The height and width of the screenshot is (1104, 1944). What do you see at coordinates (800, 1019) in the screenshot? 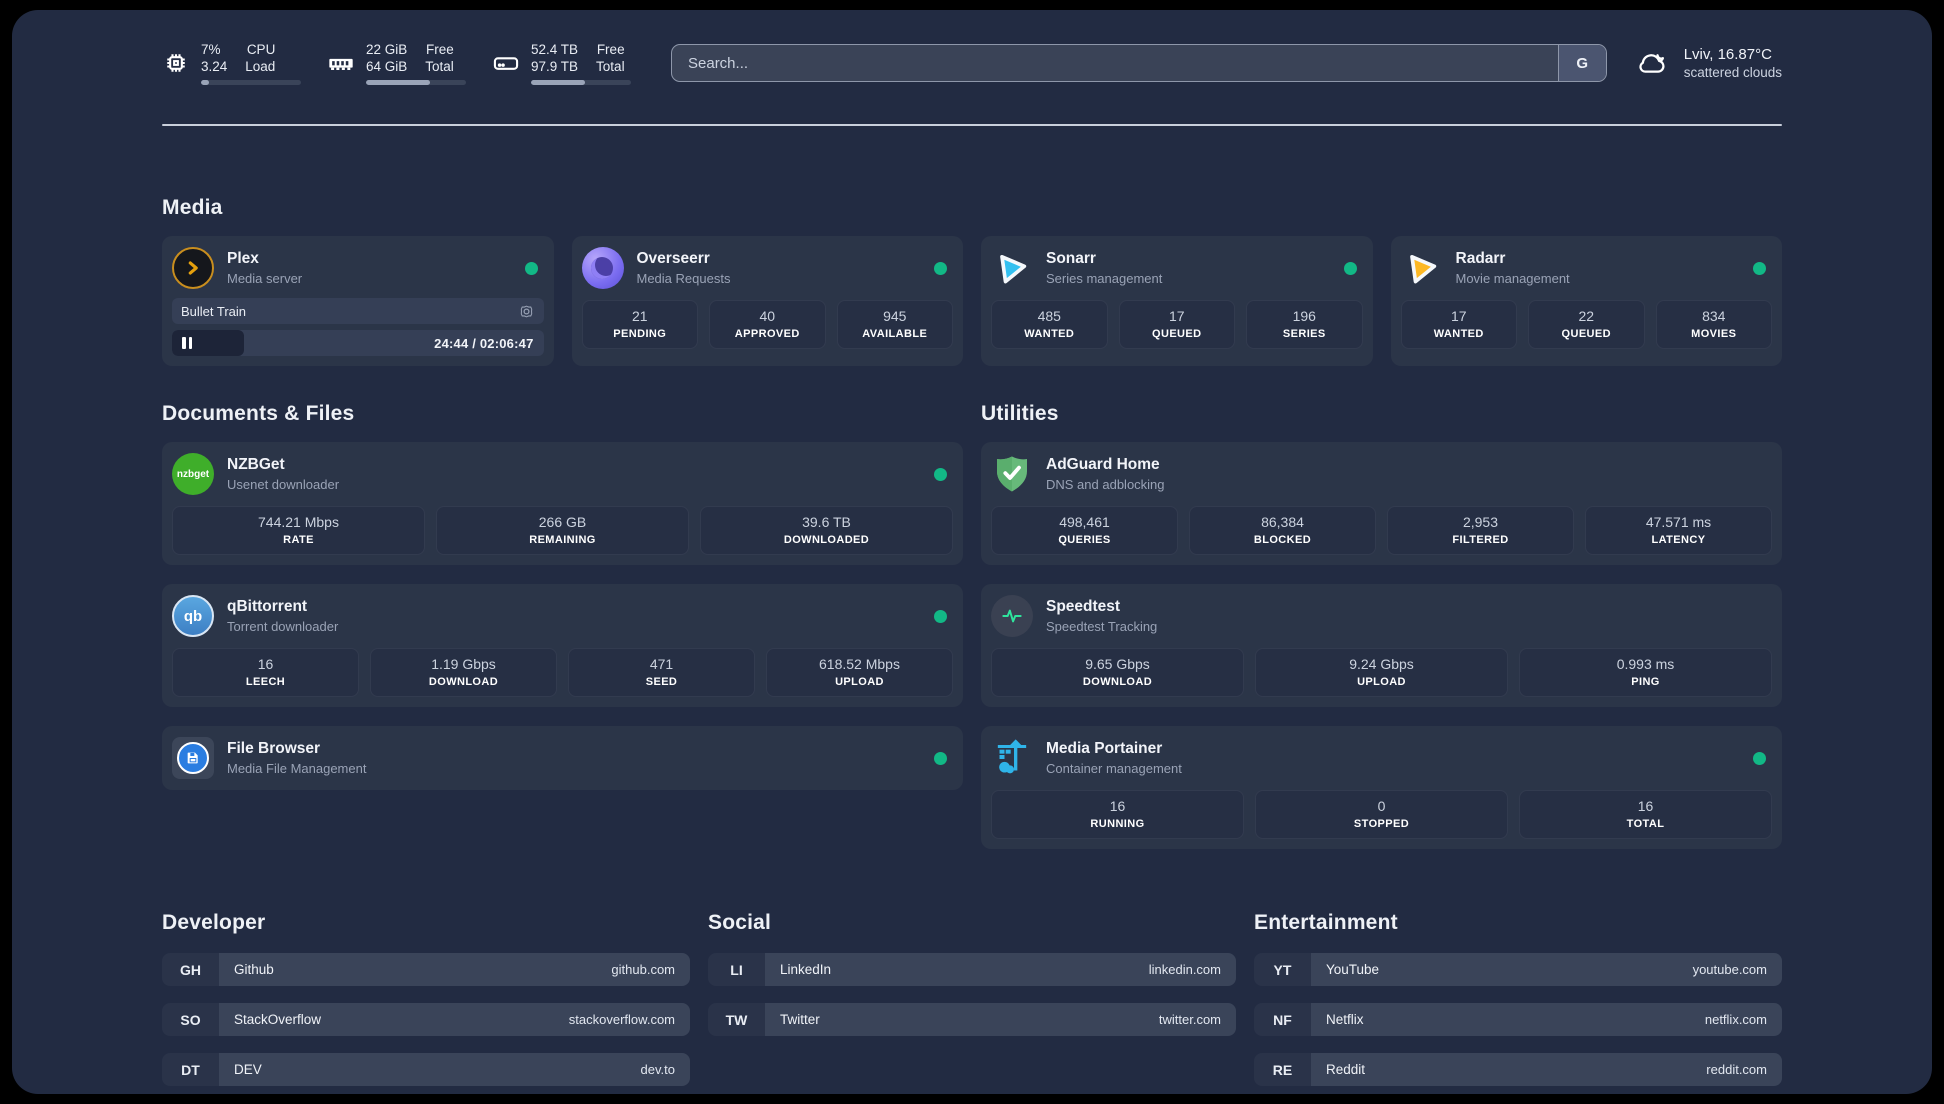
I see `bookmark-name: Twitter` at bounding box center [800, 1019].